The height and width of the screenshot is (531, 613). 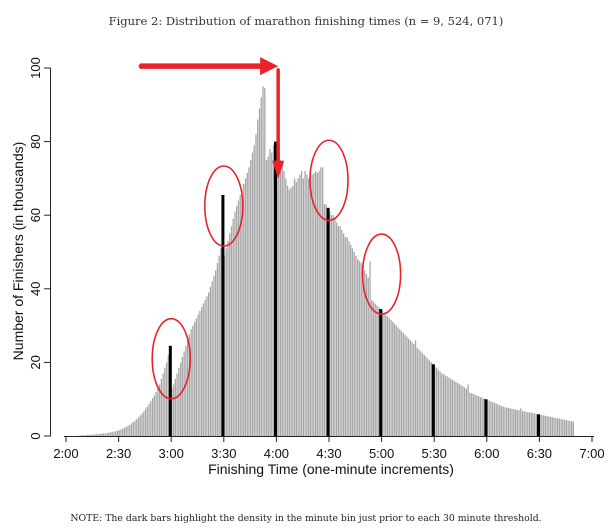 What do you see at coordinates (35, 435) in the screenshot?
I see `y-tick-label: 0` at bounding box center [35, 435].